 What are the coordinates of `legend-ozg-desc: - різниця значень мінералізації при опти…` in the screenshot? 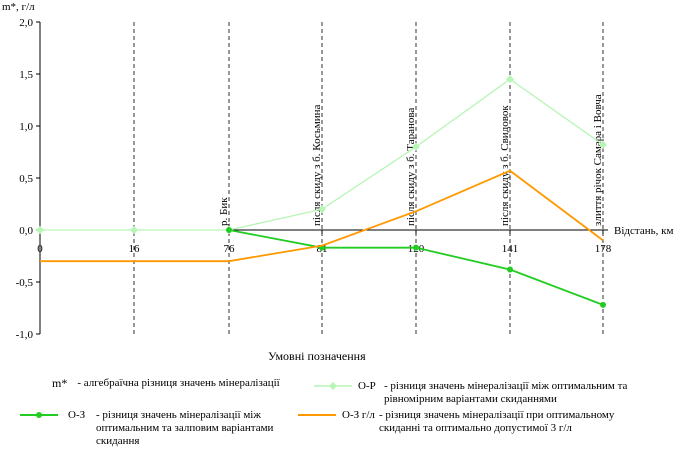 It's located at (496, 422).